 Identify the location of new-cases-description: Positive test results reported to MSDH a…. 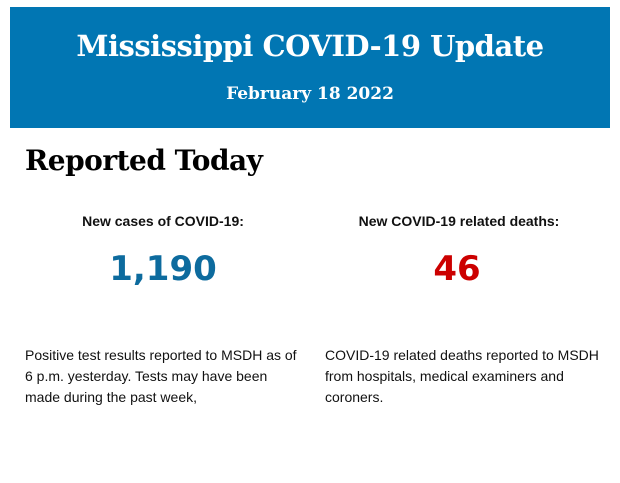
(161, 376).